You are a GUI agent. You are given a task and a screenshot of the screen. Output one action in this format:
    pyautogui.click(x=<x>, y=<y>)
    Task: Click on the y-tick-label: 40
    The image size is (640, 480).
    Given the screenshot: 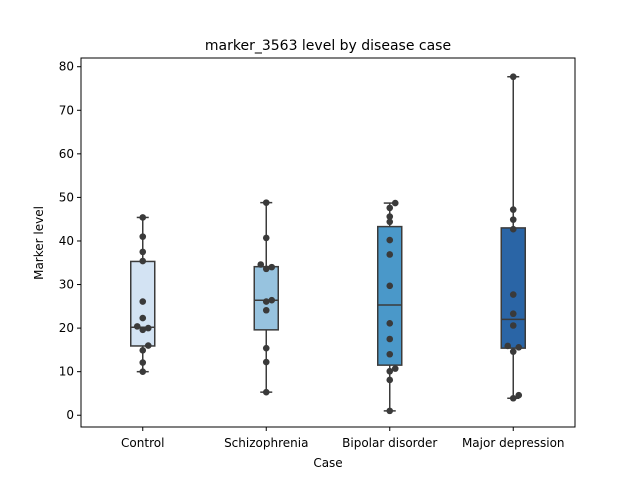 What is the action you would take?
    pyautogui.click(x=66, y=241)
    